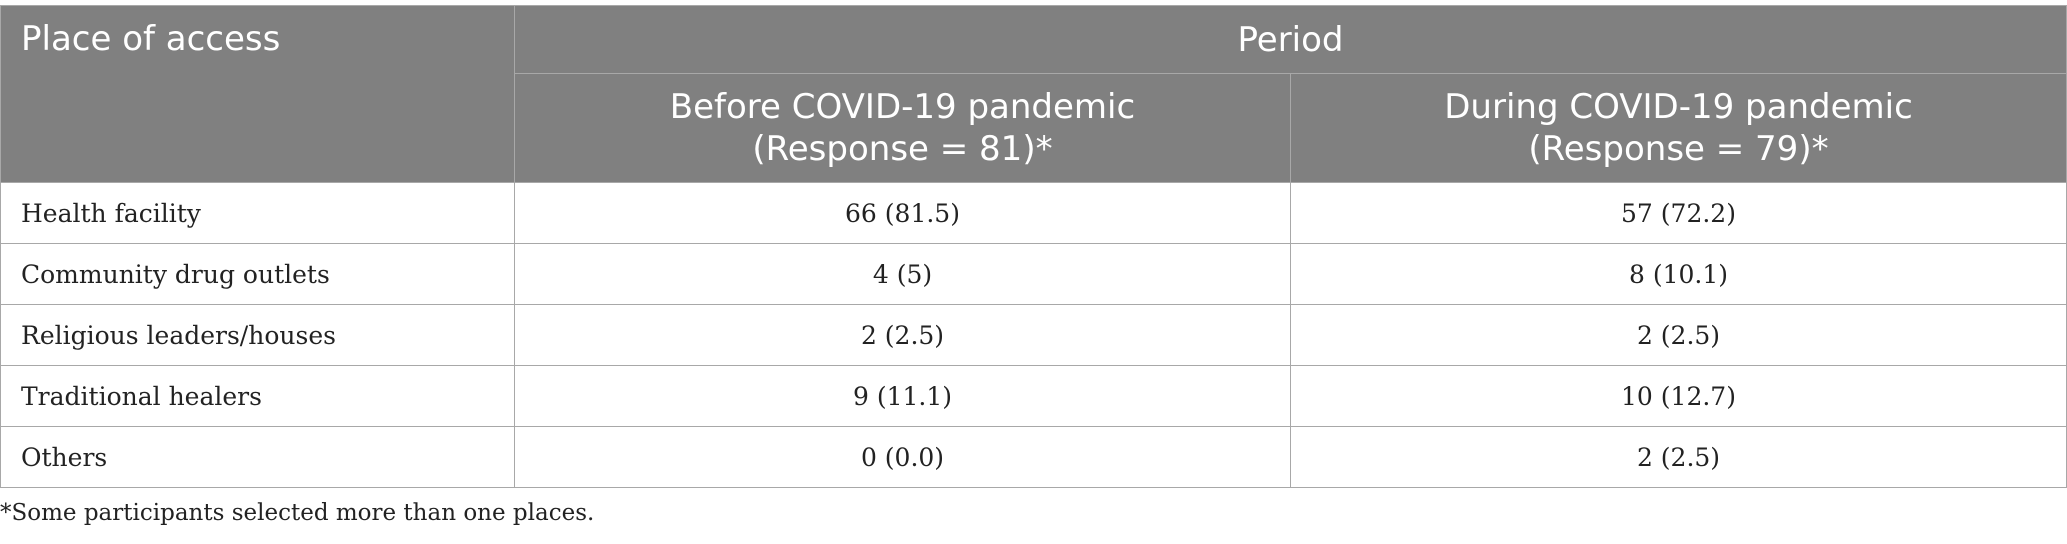 This screenshot has height=544, width=2067. What do you see at coordinates (902, 149) in the screenshot?
I see `before-header-response: (Response = 81)*` at bounding box center [902, 149].